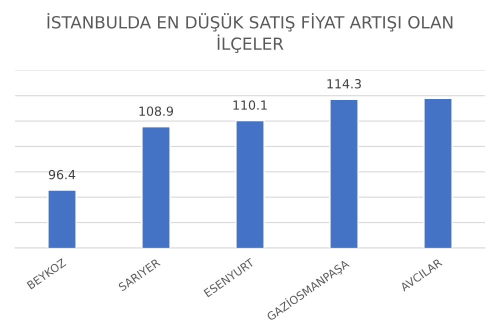 Image resolution: width=500 pixels, height=335 pixels. I want to click on data-label: 114.3, so click(344, 84).